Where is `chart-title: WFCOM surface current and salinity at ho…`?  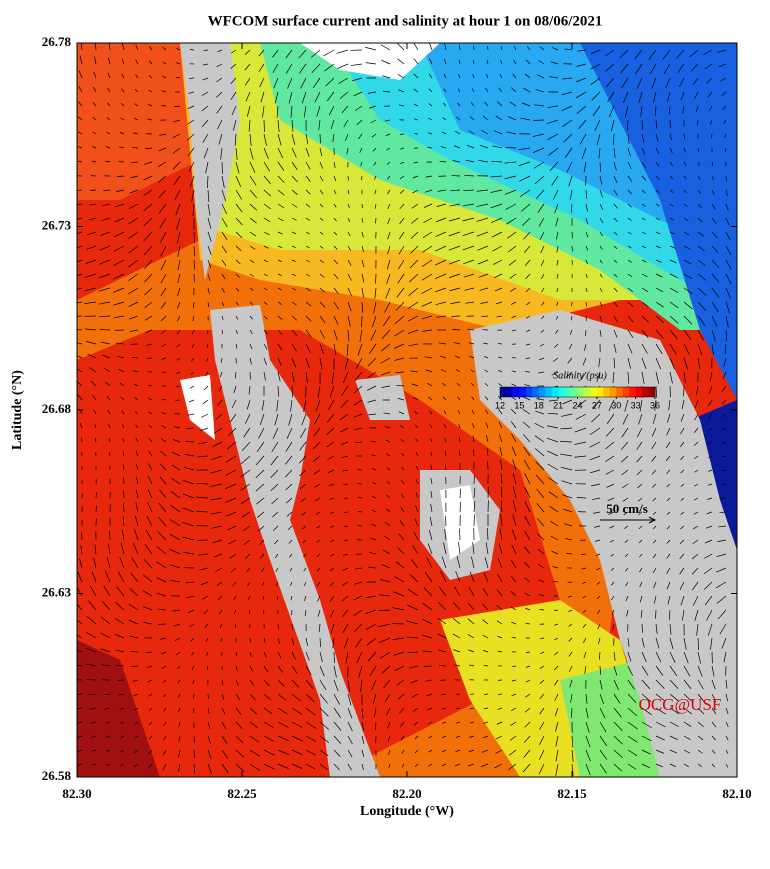
chart-title: WFCOM surface current and salinity at ho… is located at coordinates (405, 21).